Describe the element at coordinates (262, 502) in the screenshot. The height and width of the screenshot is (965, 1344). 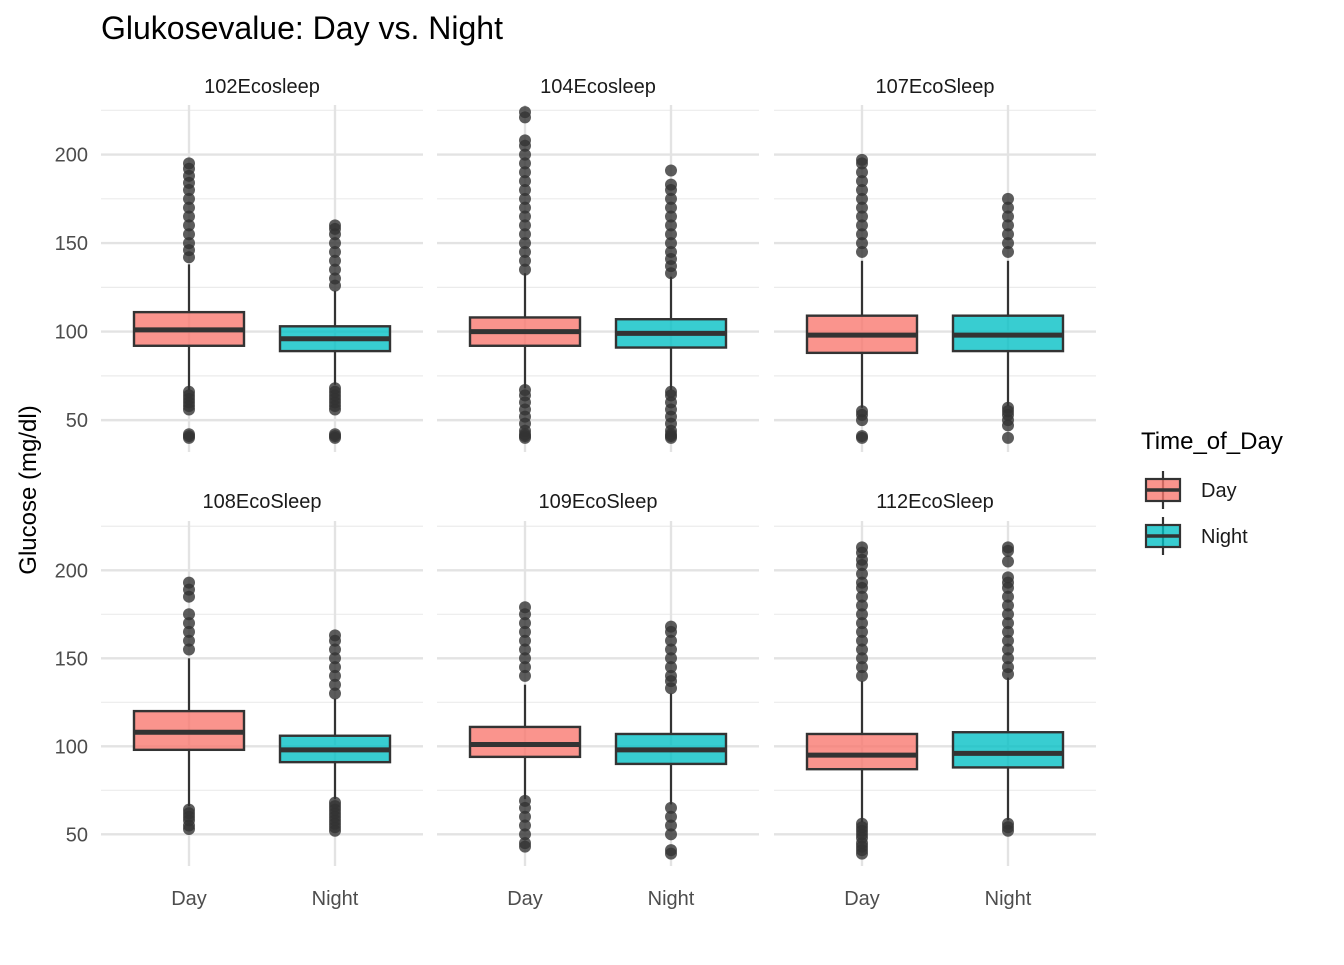
I see `panel-strip-title: 108EcoSleep` at that location.